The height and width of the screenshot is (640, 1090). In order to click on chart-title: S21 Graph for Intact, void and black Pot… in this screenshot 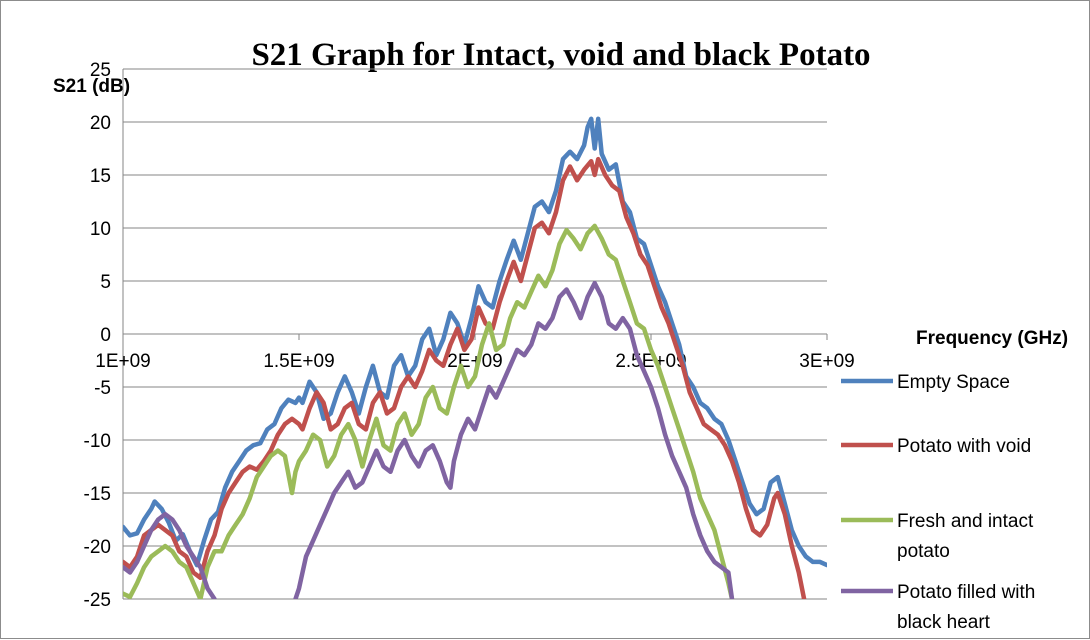, I will do `click(560, 55)`.